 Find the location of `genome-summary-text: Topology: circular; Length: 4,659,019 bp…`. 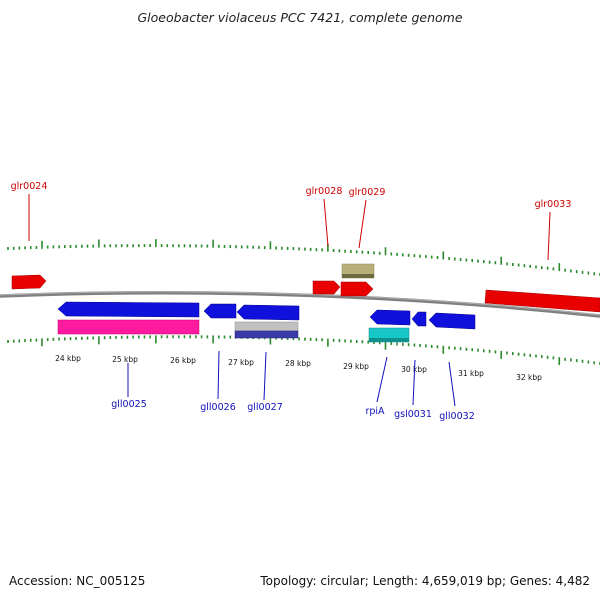

genome-summary-text: Topology: circular; Length: 4,659,019 bp… is located at coordinates (425, 581).